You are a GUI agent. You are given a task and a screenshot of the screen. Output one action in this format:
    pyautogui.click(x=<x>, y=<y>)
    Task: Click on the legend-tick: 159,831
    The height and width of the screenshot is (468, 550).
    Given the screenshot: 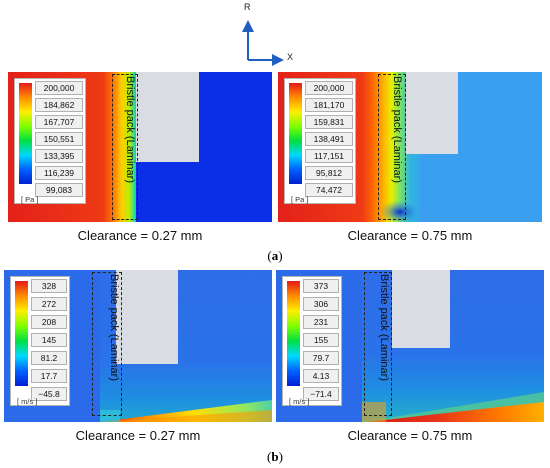 What is the action you would take?
    pyautogui.click(x=329, y=122)
    